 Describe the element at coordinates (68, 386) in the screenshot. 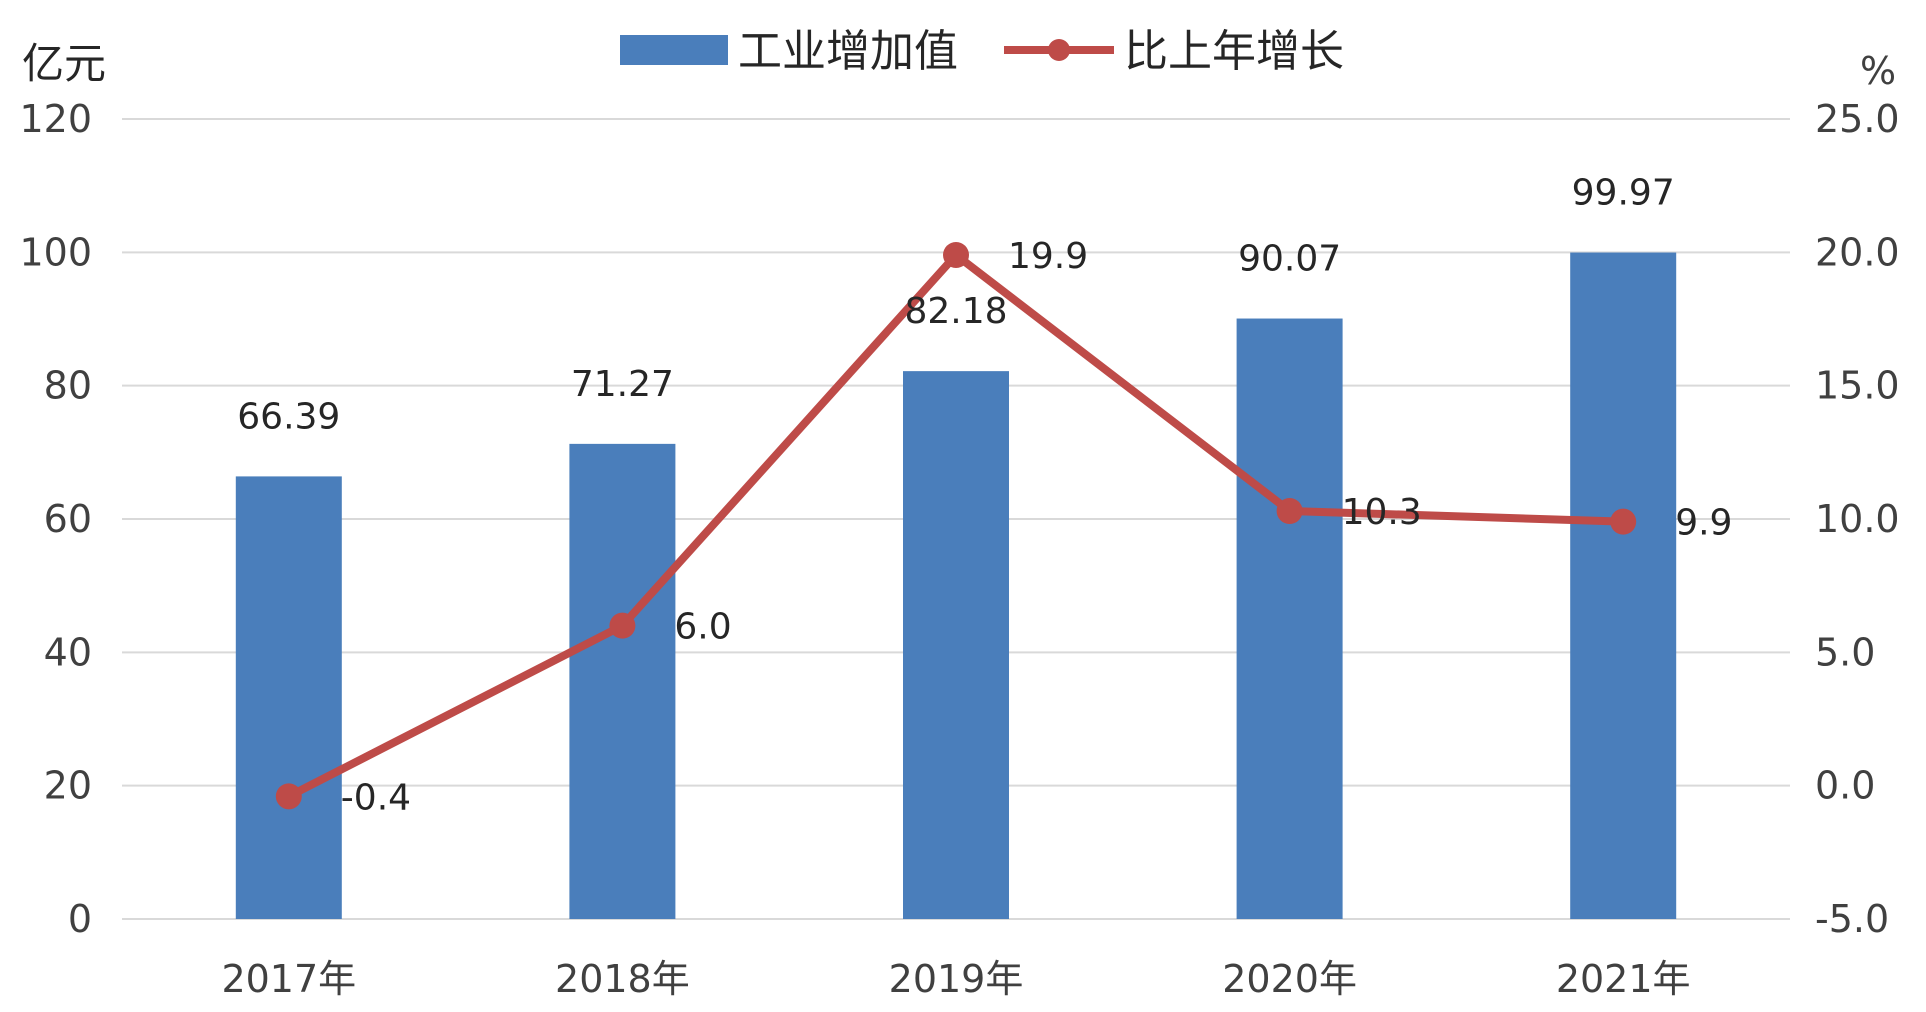

I see `left-axis-tick-label: 80` at that location.